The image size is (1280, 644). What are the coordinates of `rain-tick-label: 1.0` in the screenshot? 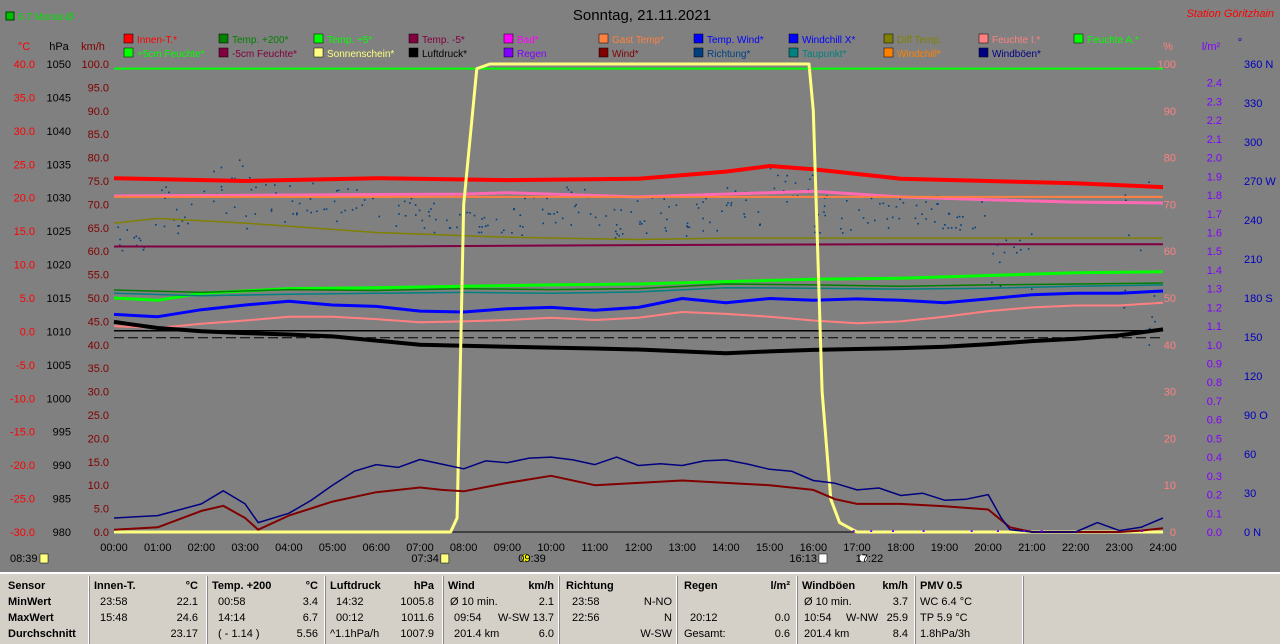 It's located at (1214, 346).